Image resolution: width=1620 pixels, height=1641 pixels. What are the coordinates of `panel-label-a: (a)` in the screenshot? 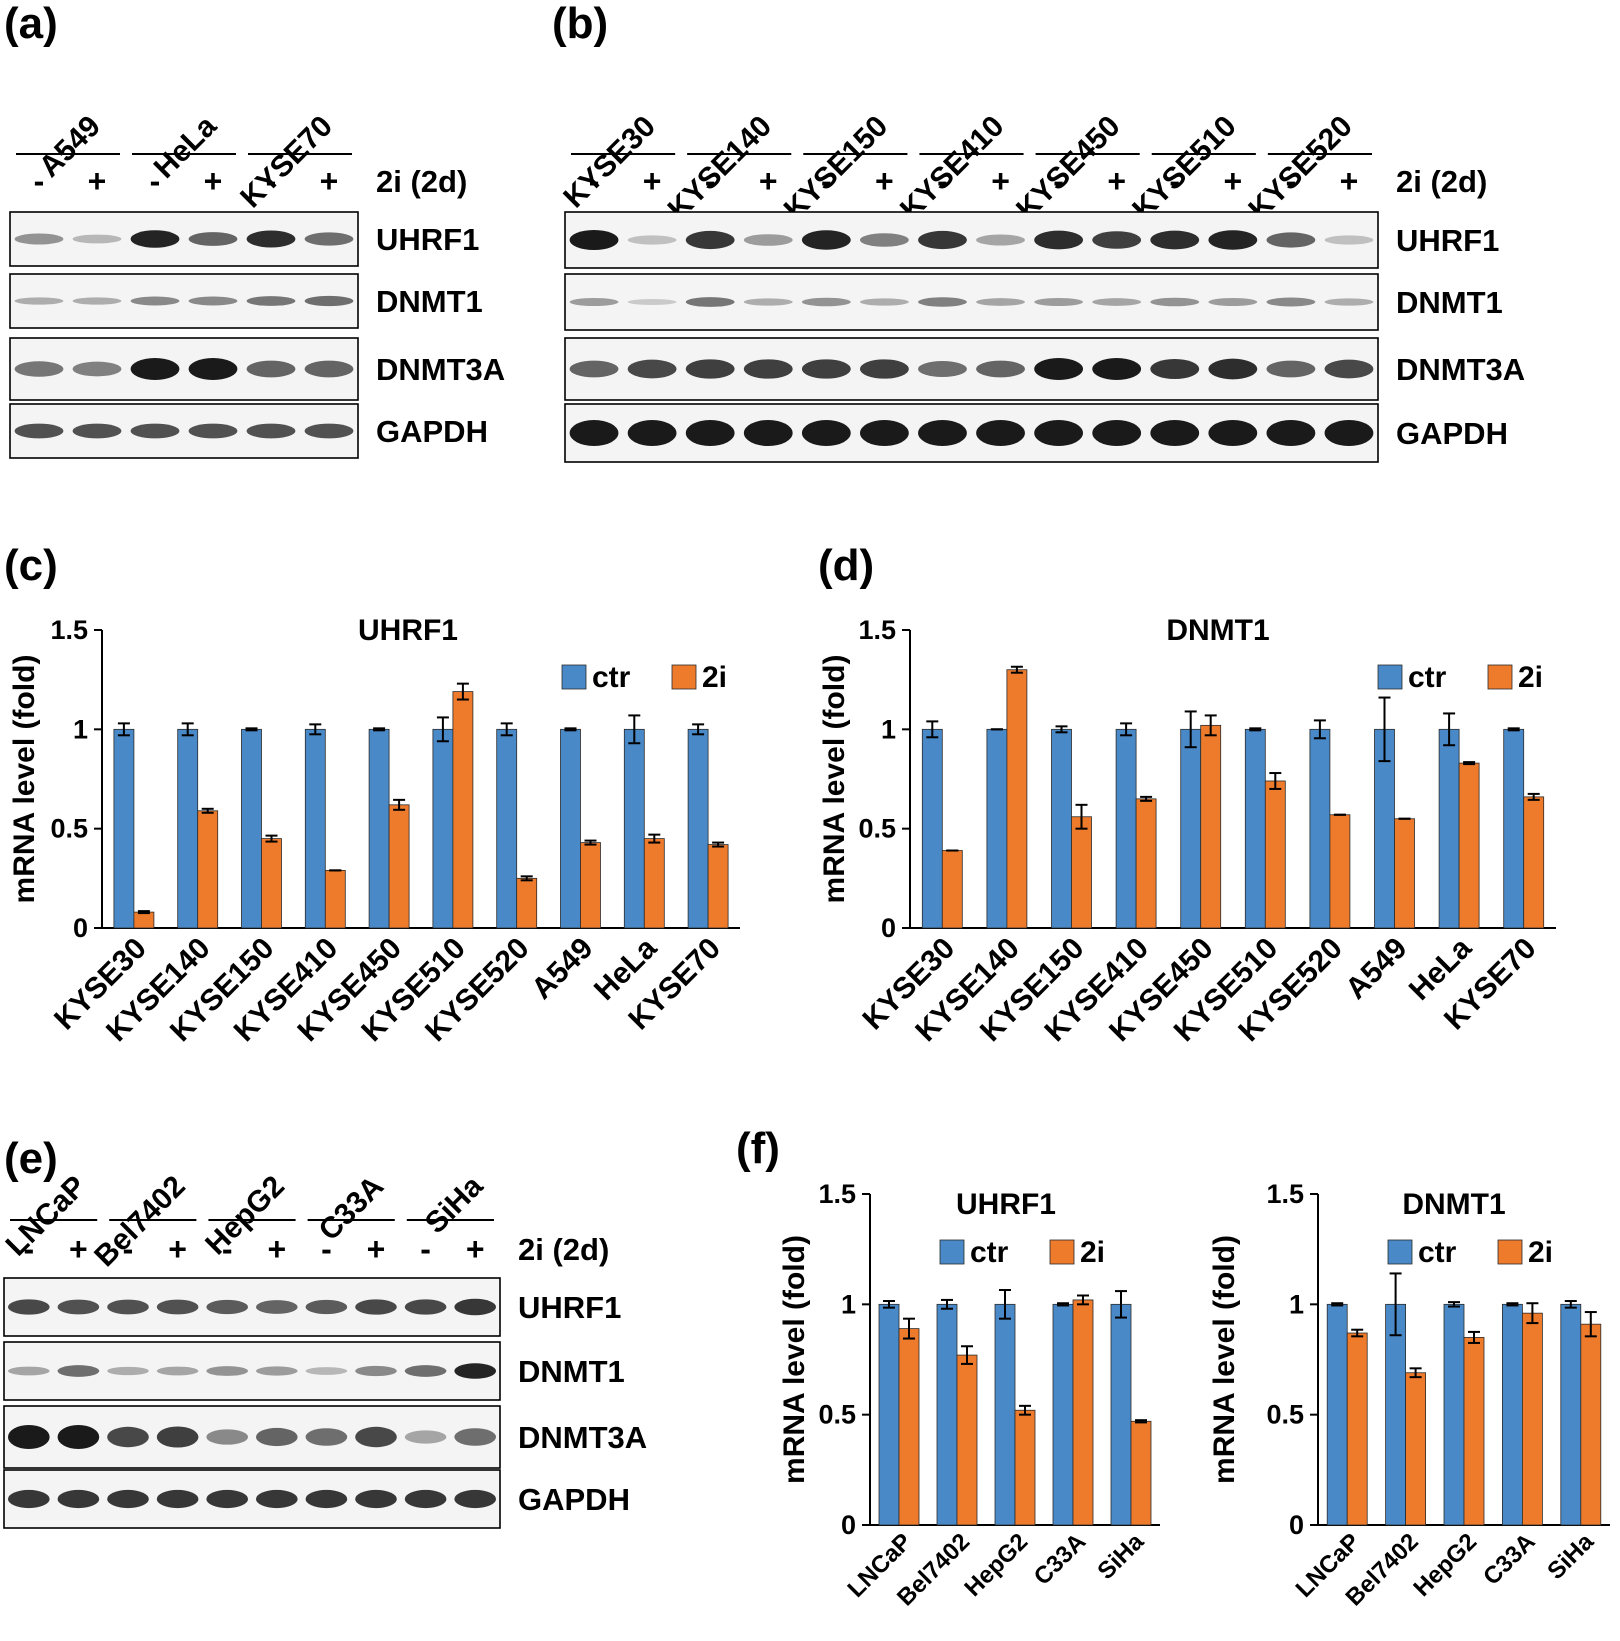 It's located at (31, 24).